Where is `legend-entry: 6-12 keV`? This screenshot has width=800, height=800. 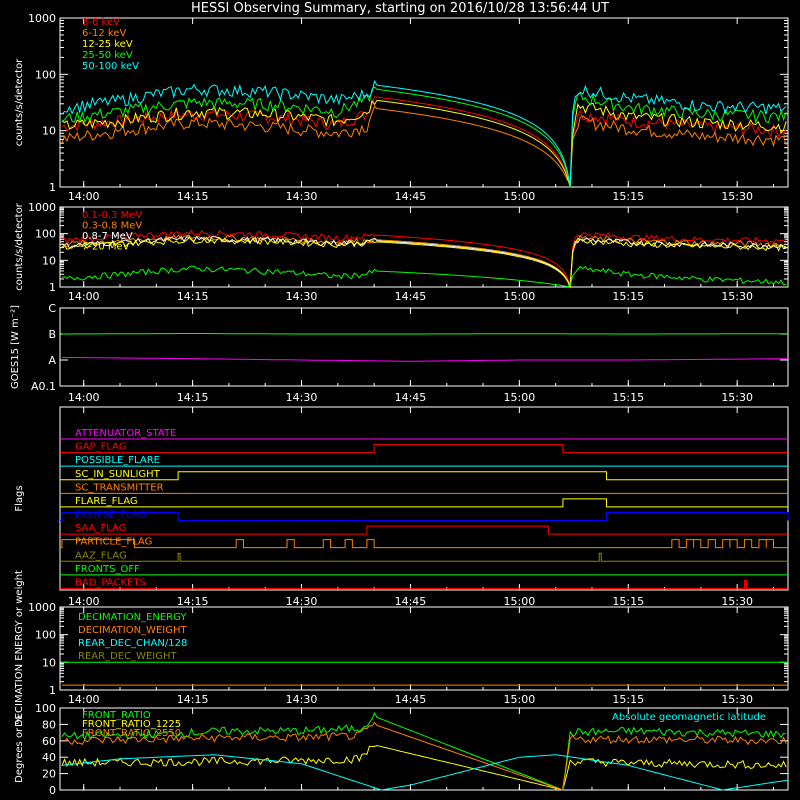 legend-entry: 6-12 keV is located at coordinates (104, 33).